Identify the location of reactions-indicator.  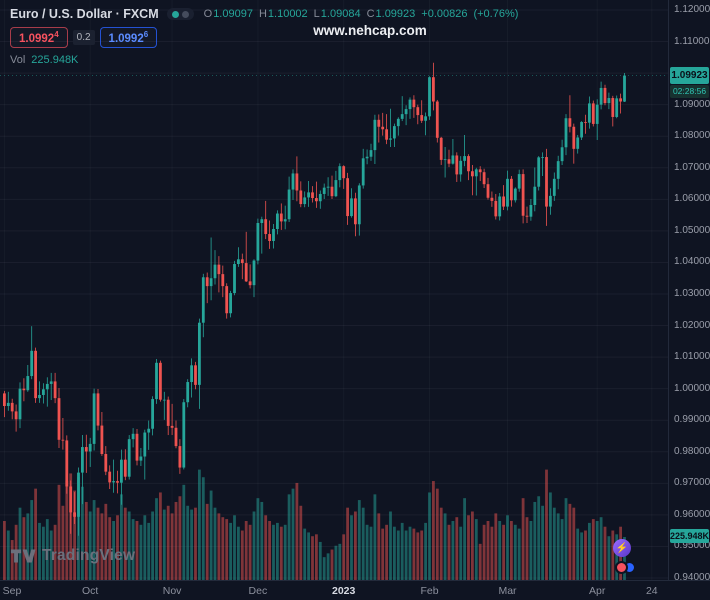
(625, 567).